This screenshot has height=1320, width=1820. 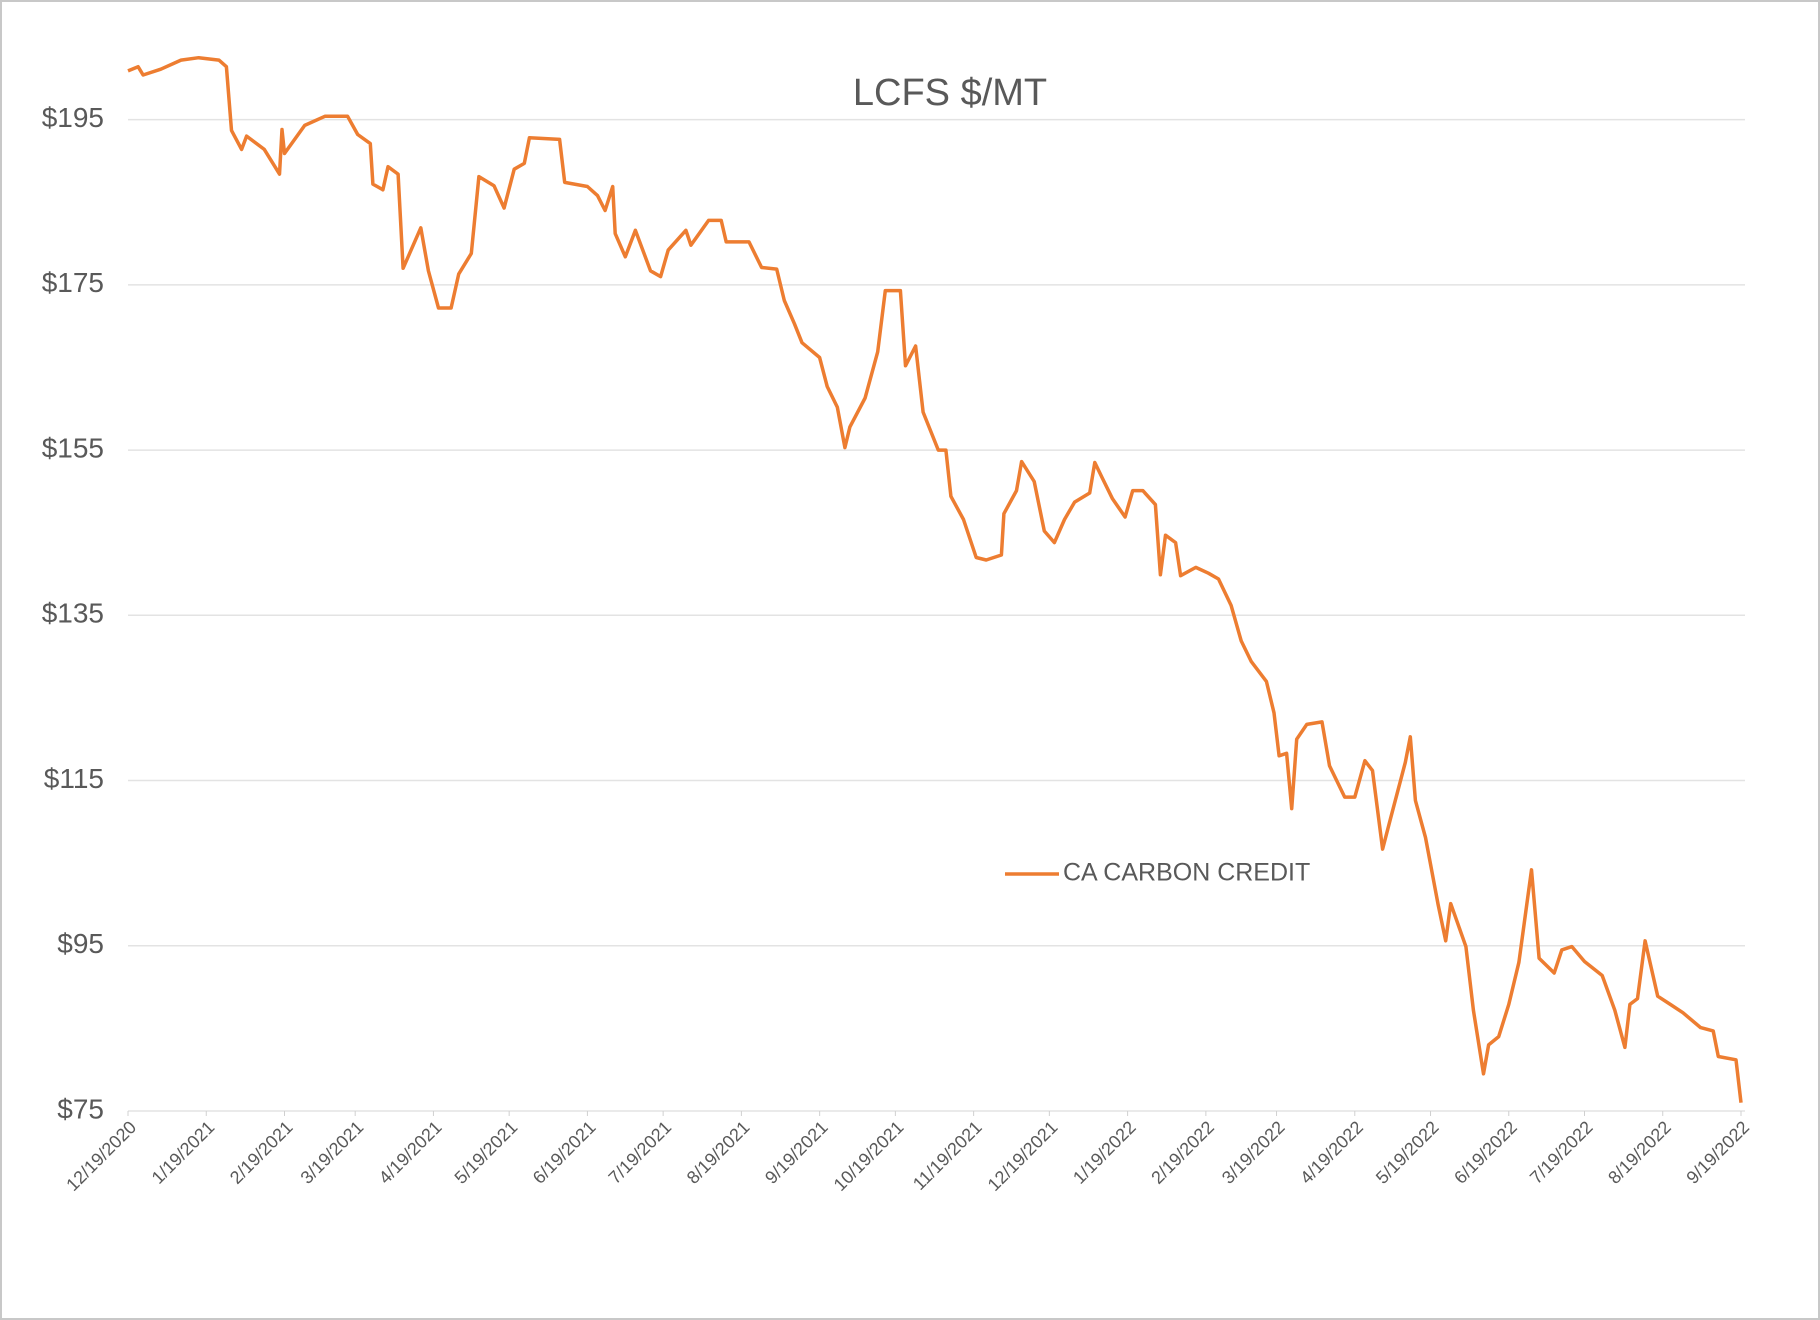 I want to click on y-tick-label: $195, so click(x=73, y=117).